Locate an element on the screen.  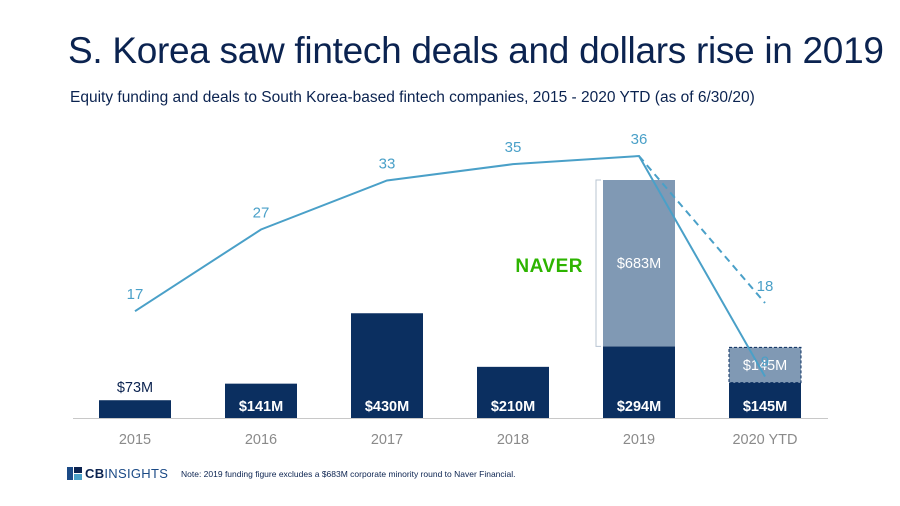
bar-naver-round is located at coordinates (639, 263).